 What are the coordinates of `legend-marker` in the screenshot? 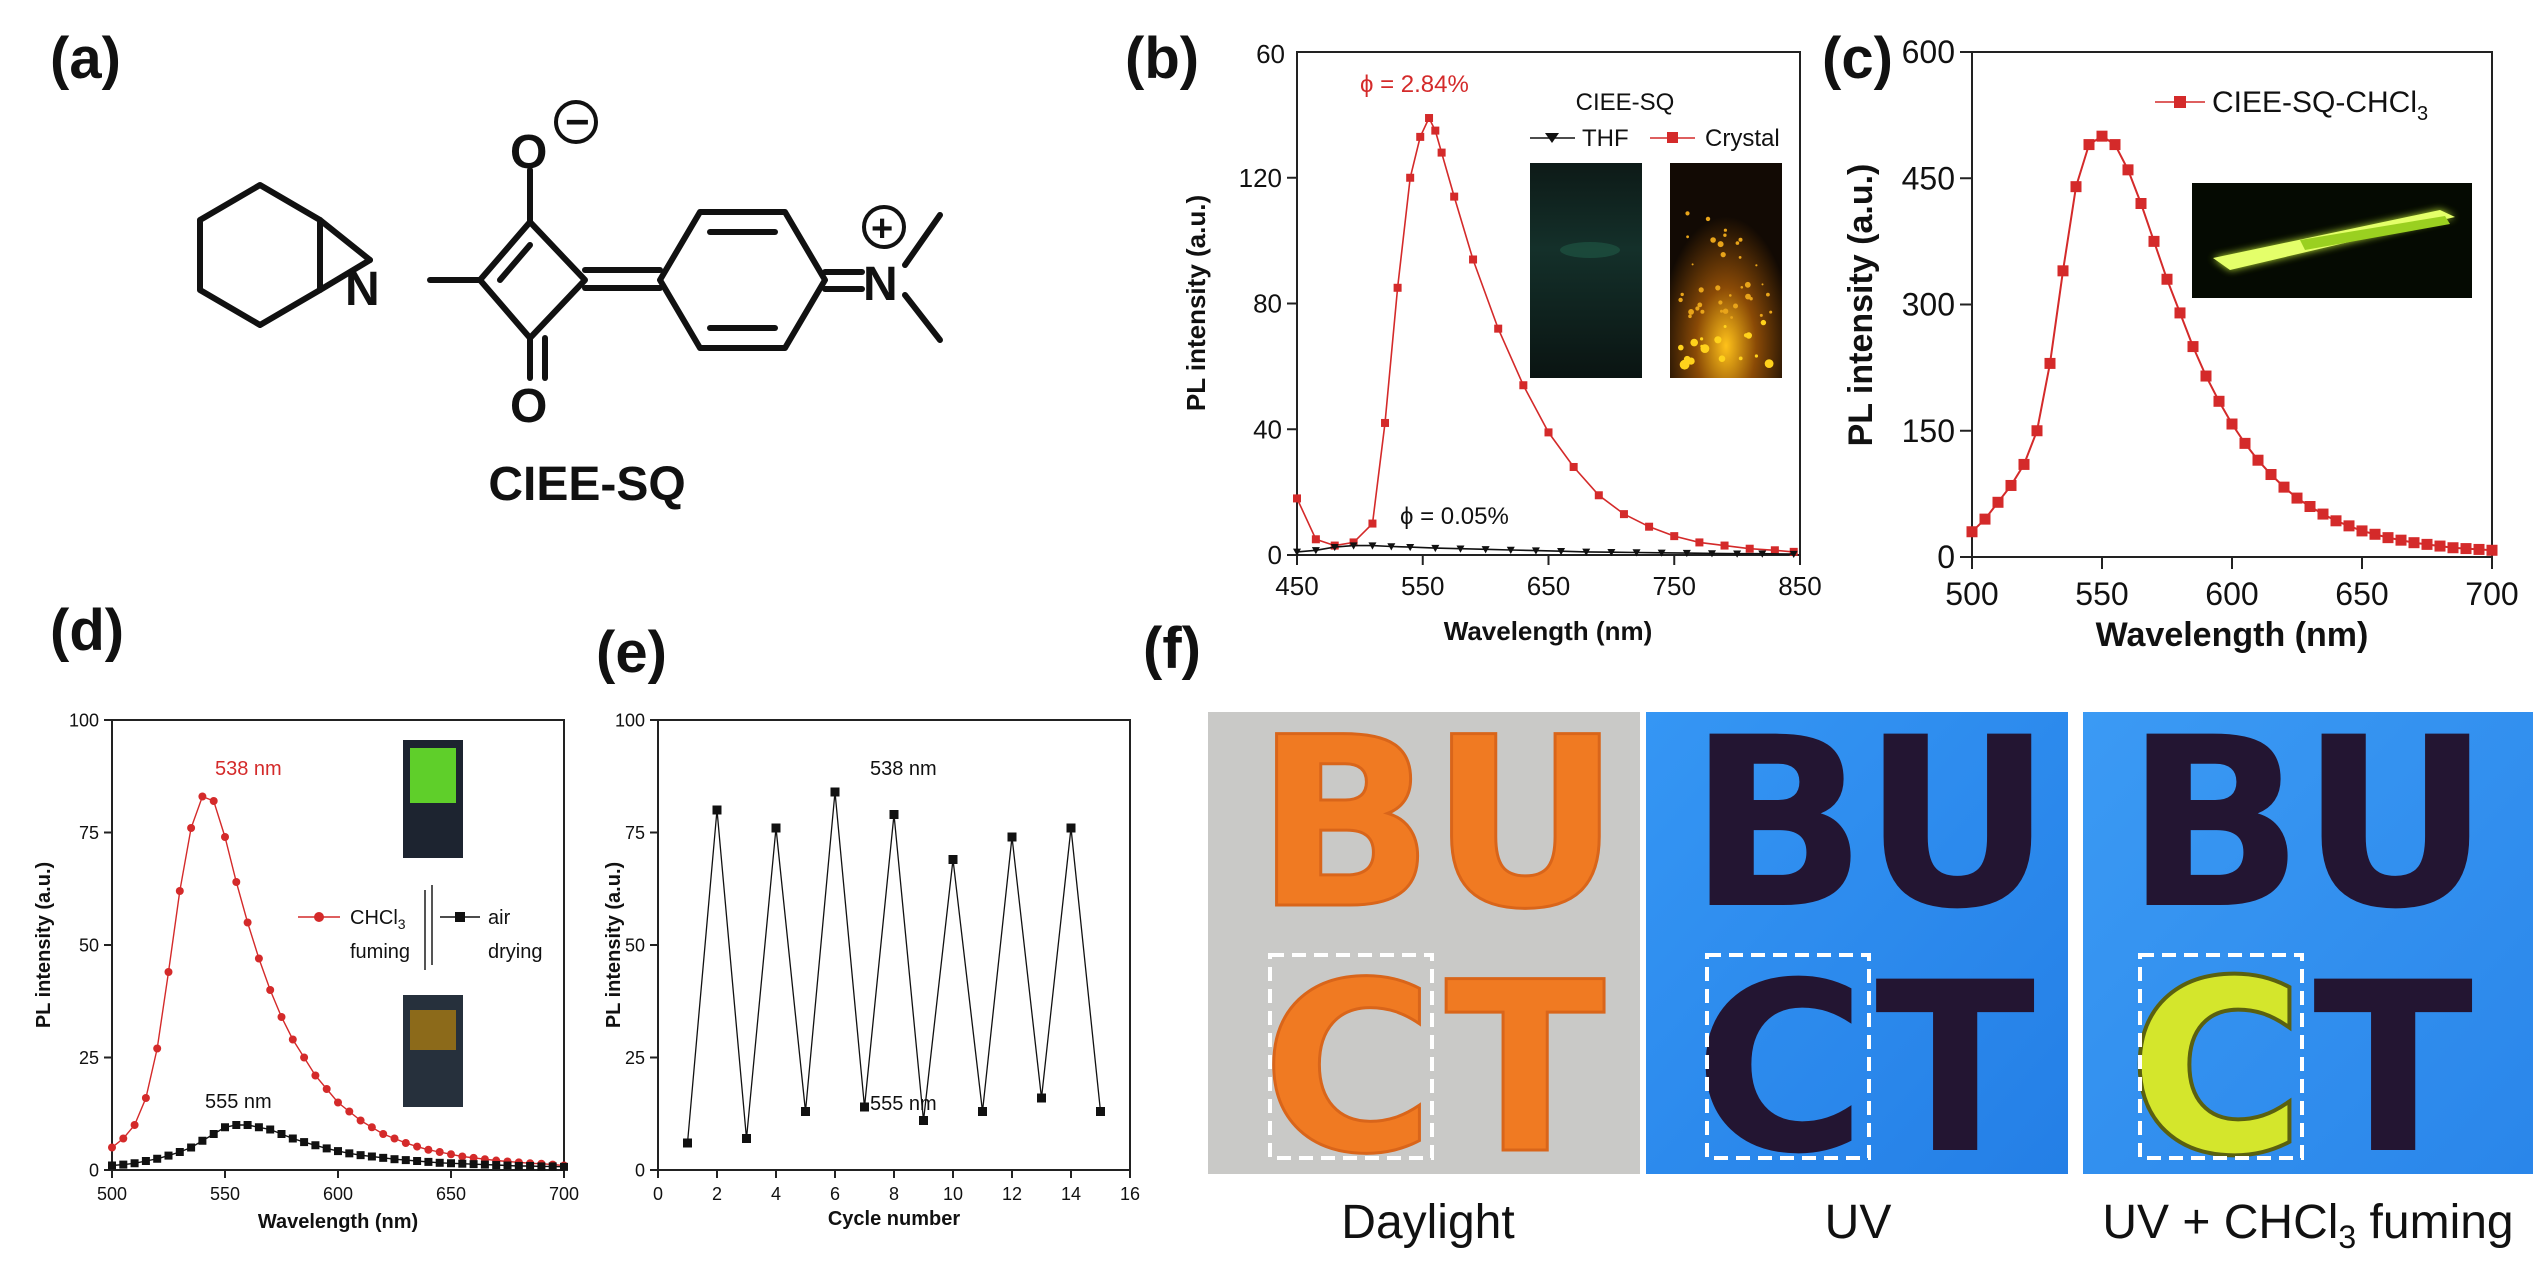 It's located at (2180, 102).